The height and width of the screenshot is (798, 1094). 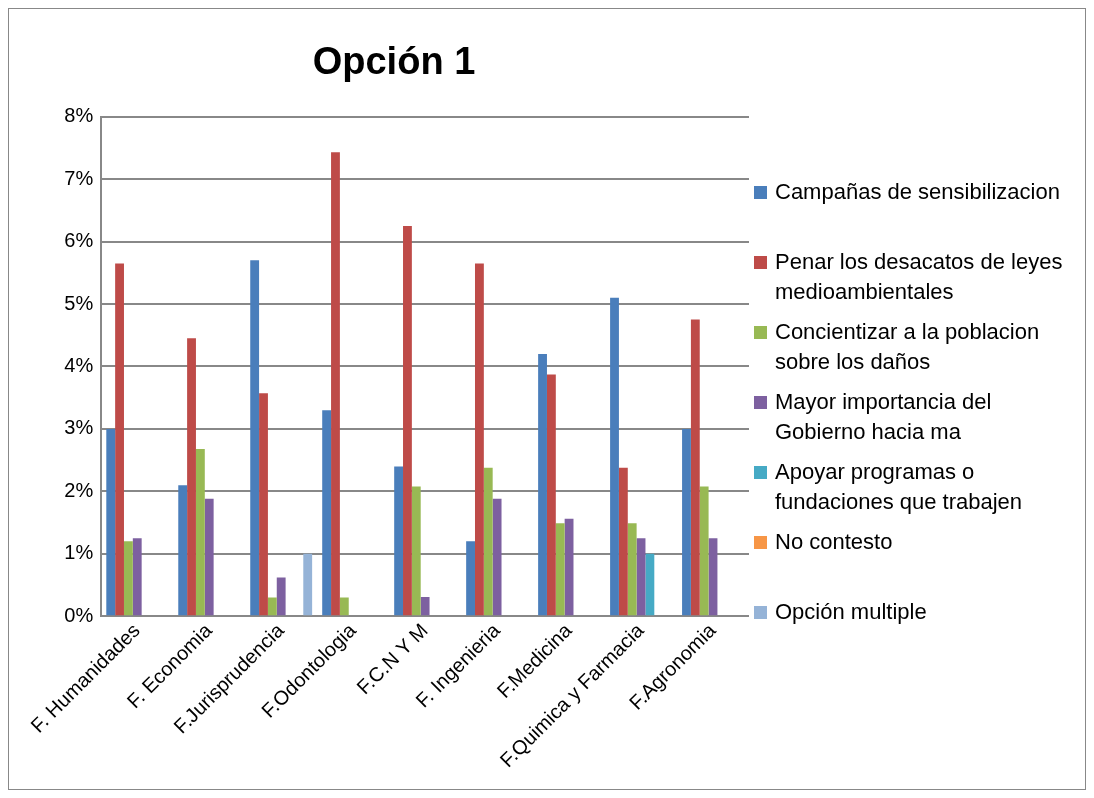 What do you see at coordinates (884, 417) in the screenshot?
I see `legend-label: Mayor importancia del Gobierno hacia ma` at bounding box center [884, 417].